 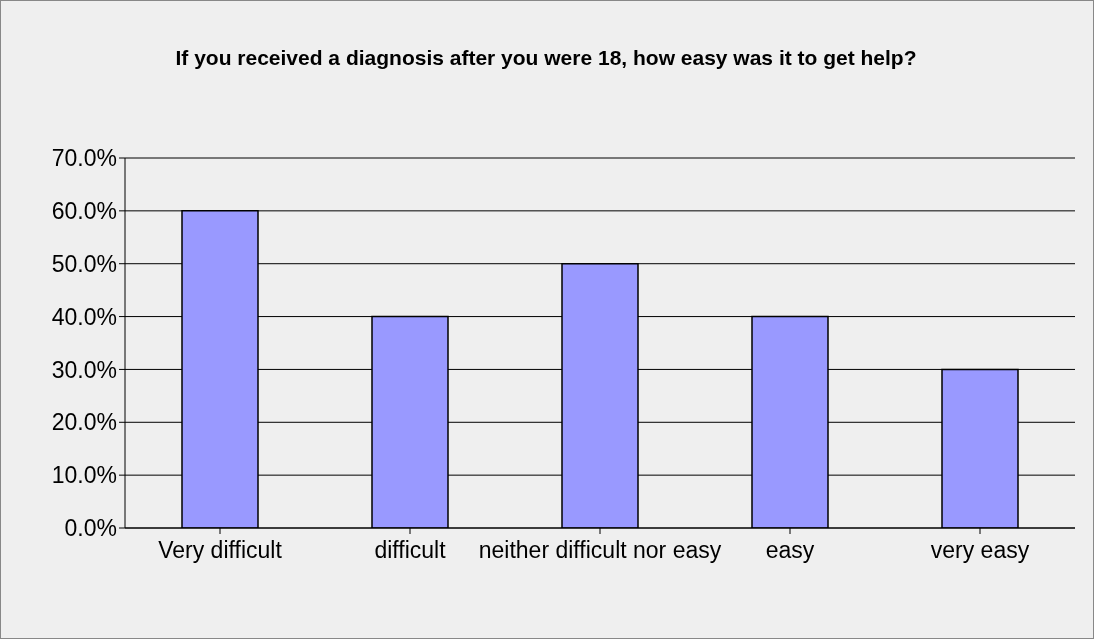 What do you see at coordinates (600, 550) in the screenshot?
I see `x-tick-label: neither difficult nor easy` at bounding box center [600, 550].